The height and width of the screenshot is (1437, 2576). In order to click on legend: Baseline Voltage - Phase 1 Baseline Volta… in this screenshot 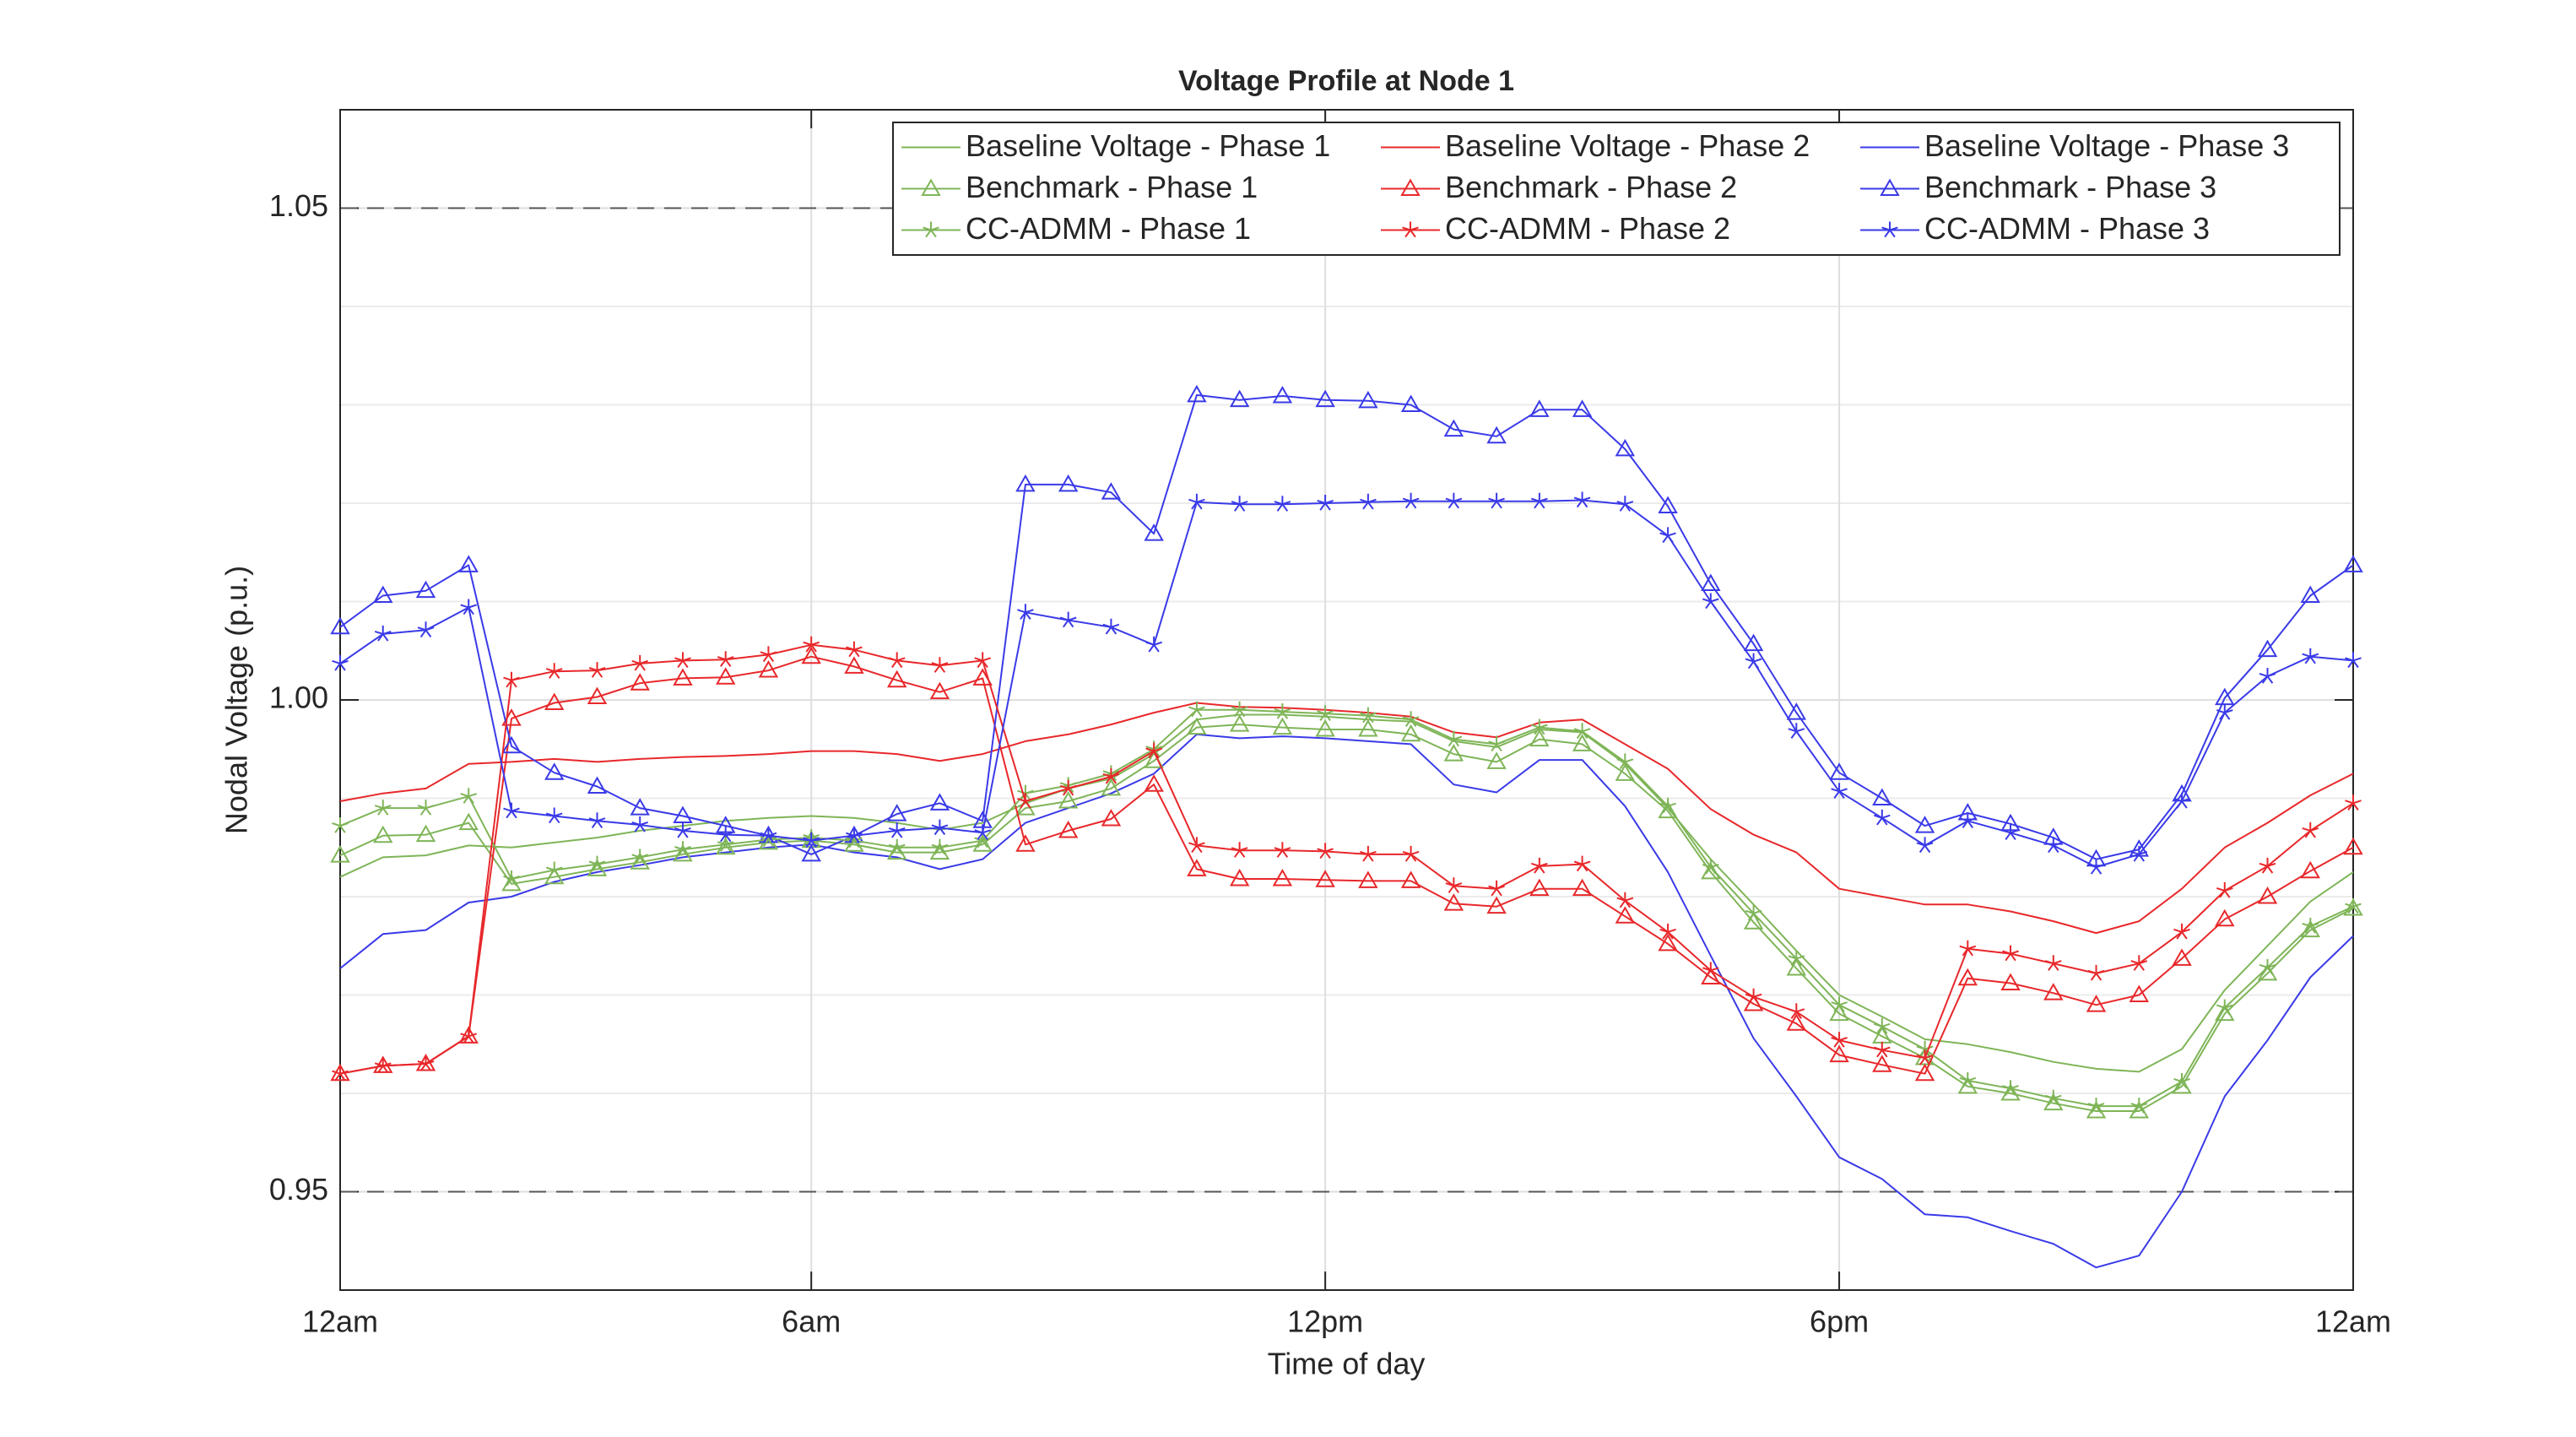, I will do `click(1616, 189)`.